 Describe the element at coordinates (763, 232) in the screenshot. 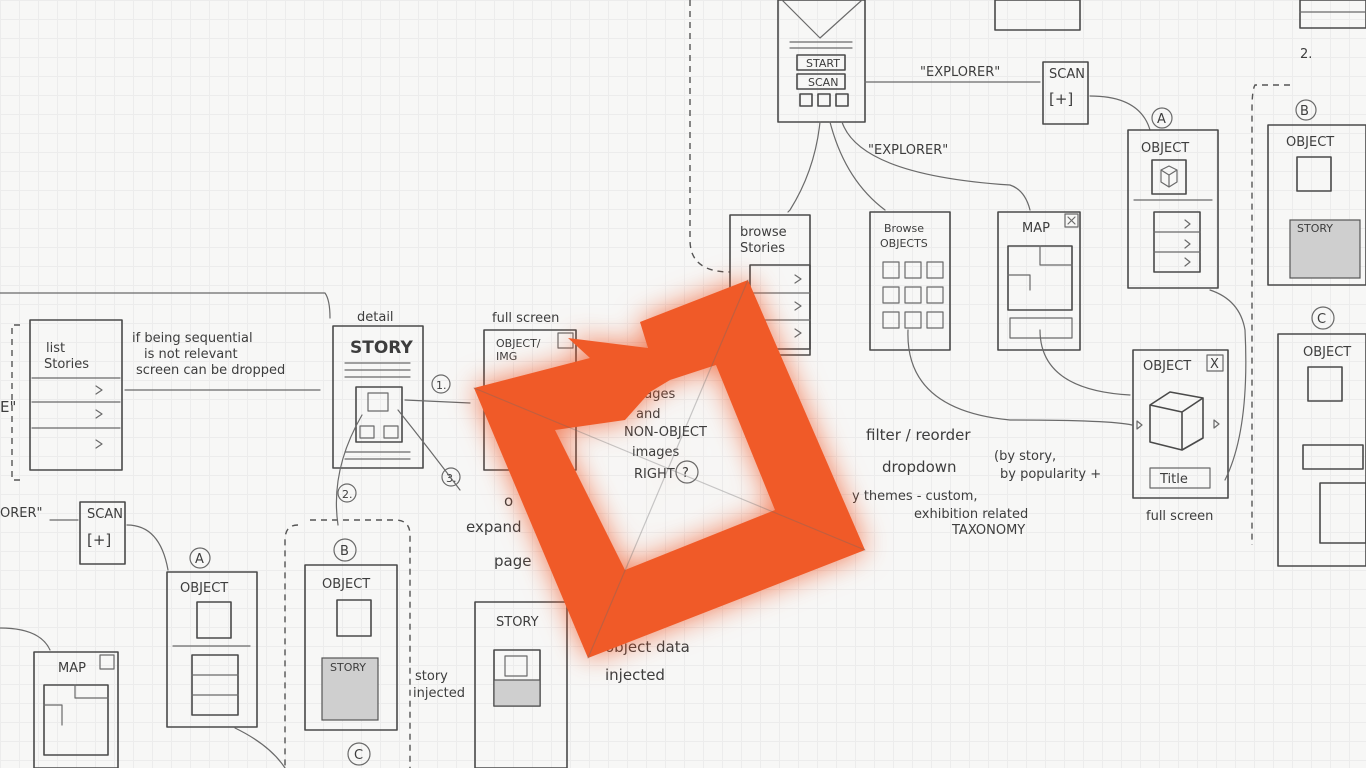

I see `svg-text: browse` at that location.